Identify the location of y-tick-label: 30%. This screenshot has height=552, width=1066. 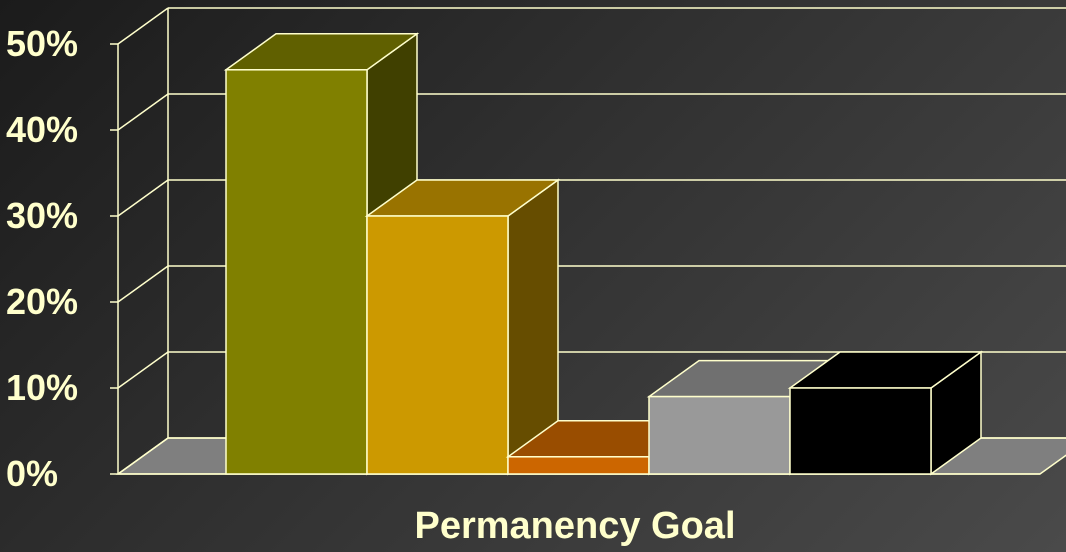
(42, 215).